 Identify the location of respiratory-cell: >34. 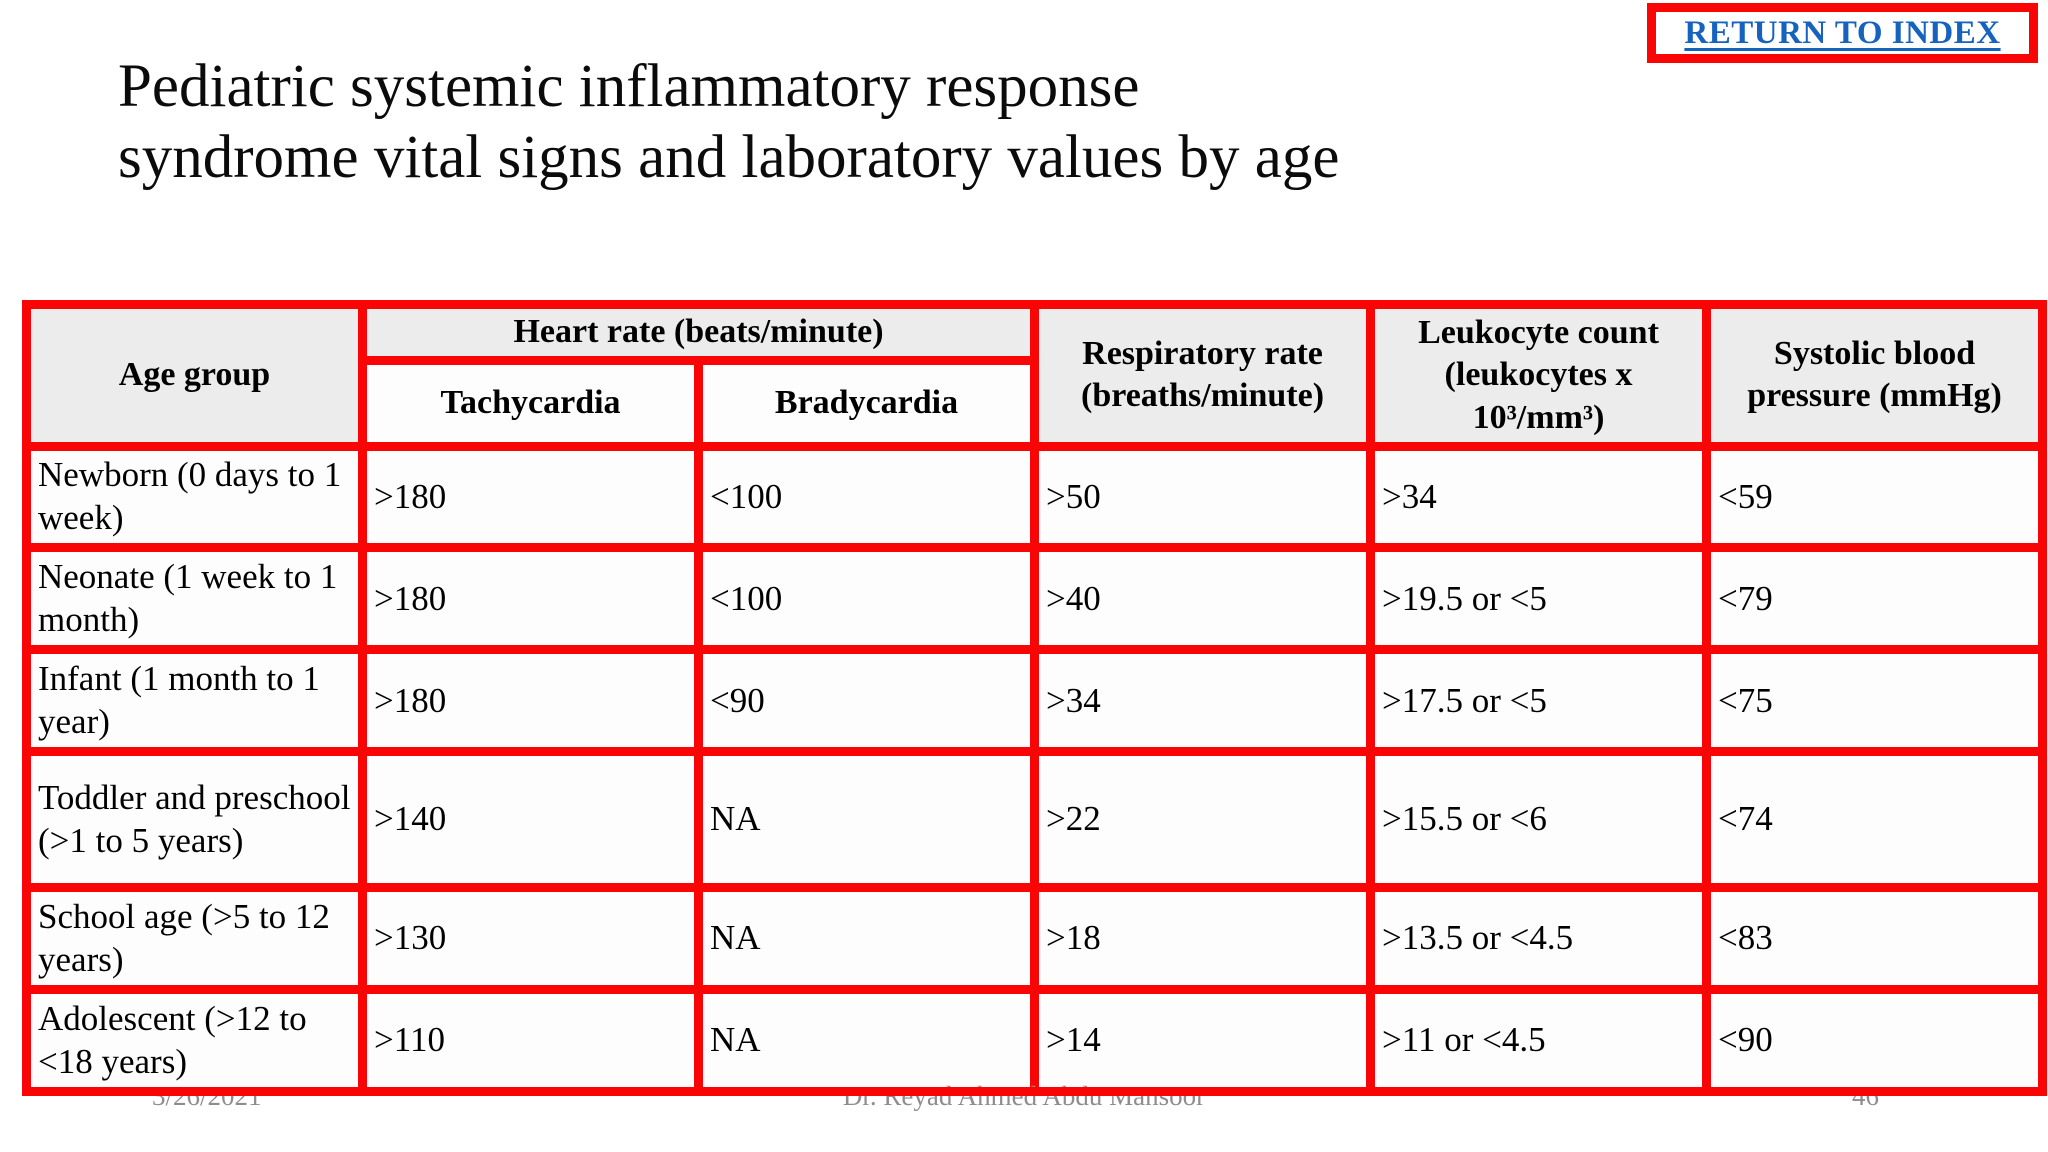
(1203, 701).